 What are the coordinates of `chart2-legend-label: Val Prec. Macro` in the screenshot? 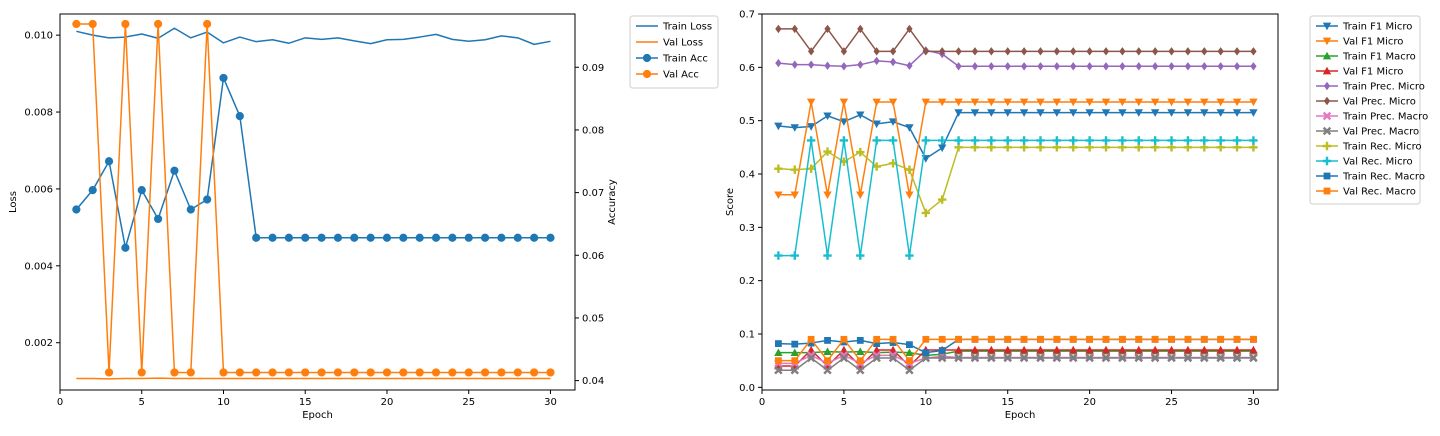 It's located at (1381, 132).